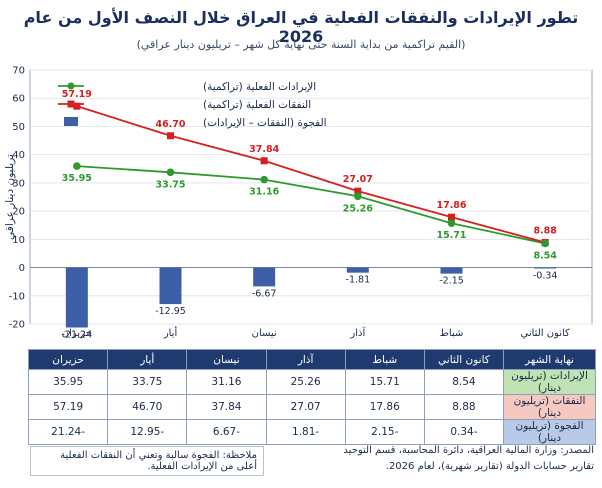 Image resolution: width=602 pixels, height=488 pixels. What do you see at coordinates (68, 359) in the screenshot?
I see `table-header-month: حزيران` at bounding box center [68, 359].